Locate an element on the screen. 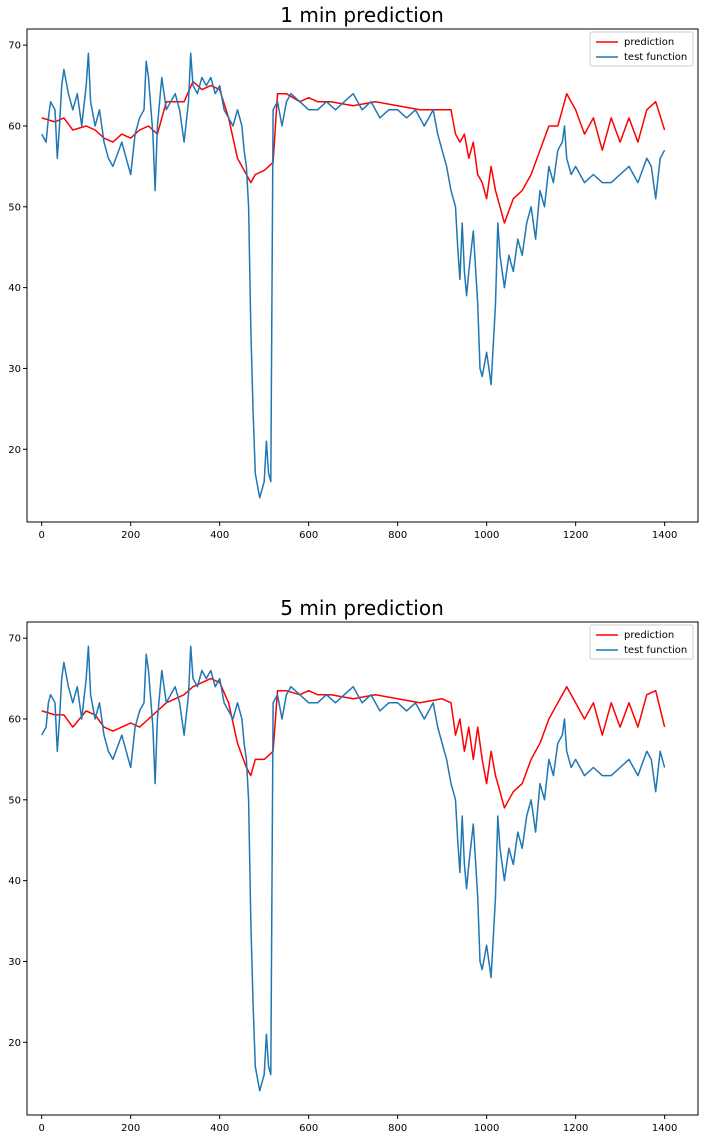 The height and width of the screenshot is (1139, 707). chart-title: 5 min prediction is located at coordinates (362, 608).